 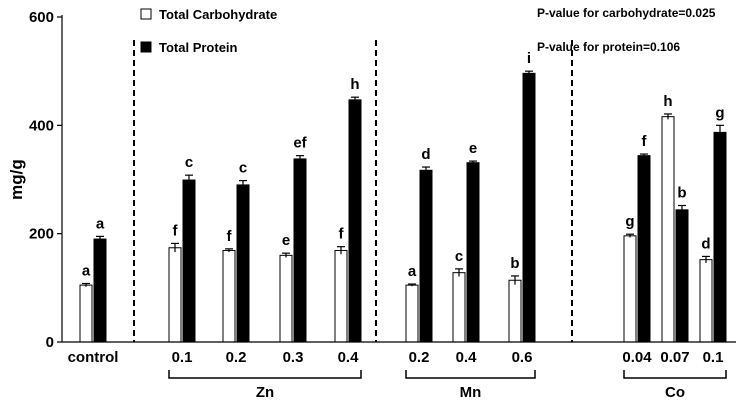 What do you see at coordinates (35, 180) in the screenshot?
I see `y-axis: 0 200 400 600 mg/g` at bounding box center [35, 180].